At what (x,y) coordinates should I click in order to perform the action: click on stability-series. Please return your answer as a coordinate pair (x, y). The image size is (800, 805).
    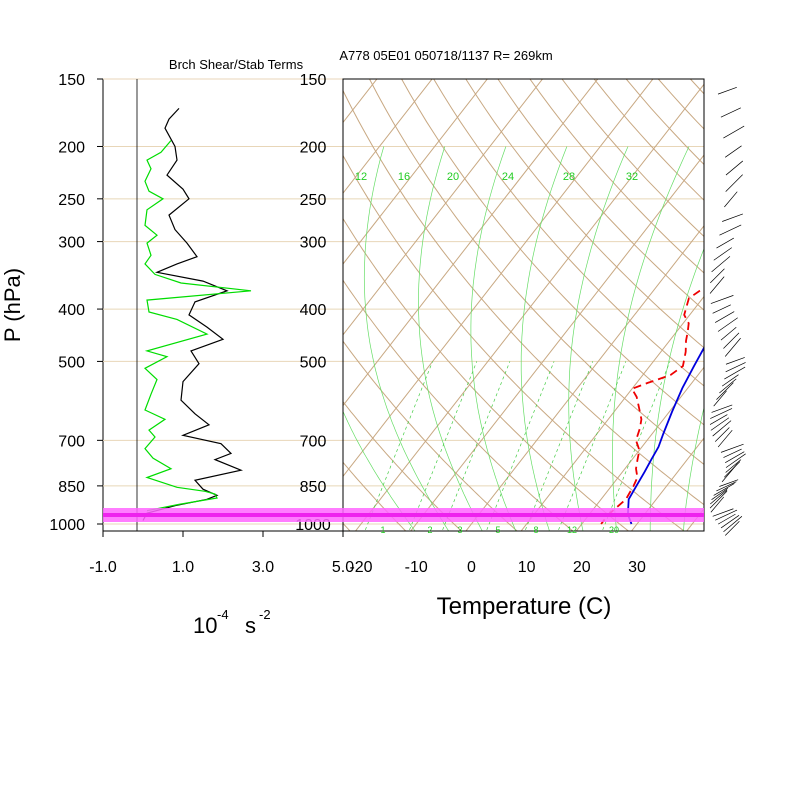
    Looking at the image, I should click on (197, 314).